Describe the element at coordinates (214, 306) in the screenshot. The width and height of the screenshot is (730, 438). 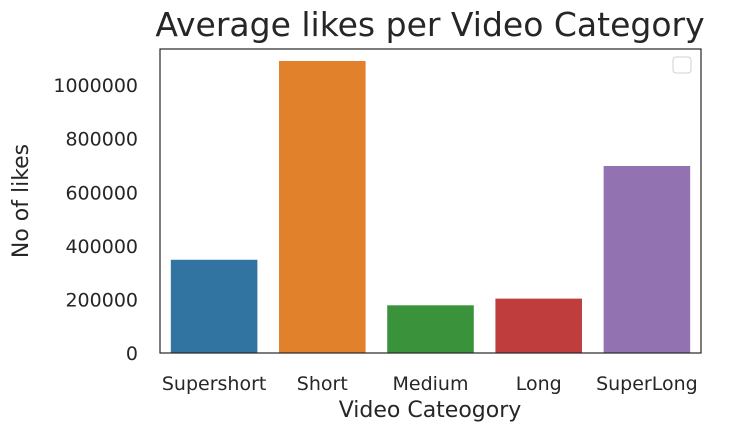
I see `bar-supershort` at that location.